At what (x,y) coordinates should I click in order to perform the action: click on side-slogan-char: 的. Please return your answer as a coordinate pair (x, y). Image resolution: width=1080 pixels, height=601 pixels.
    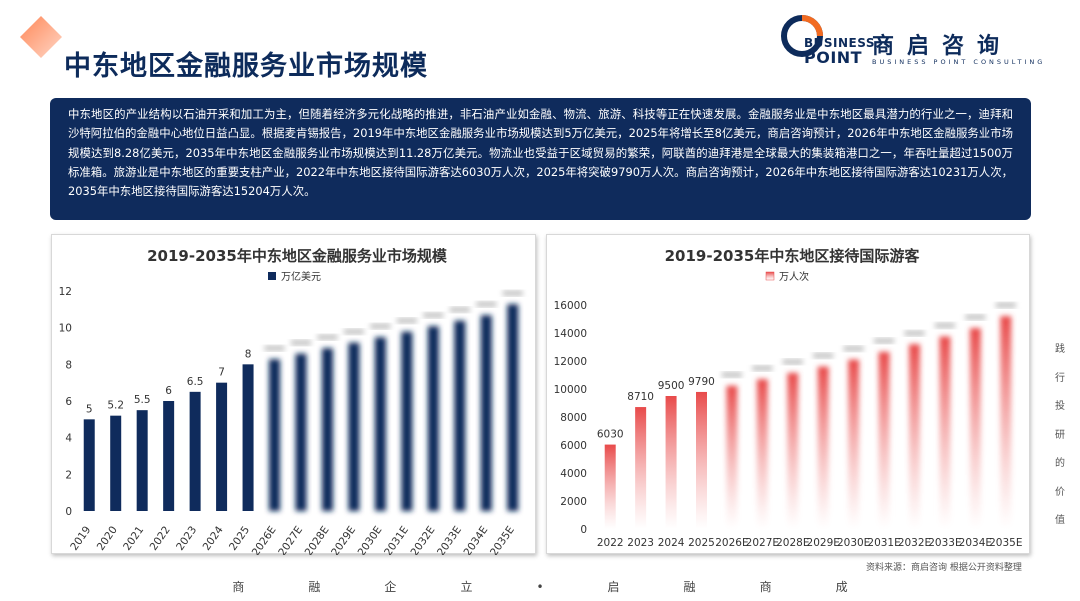
    Looking at the image, I should click on (1060, 463).